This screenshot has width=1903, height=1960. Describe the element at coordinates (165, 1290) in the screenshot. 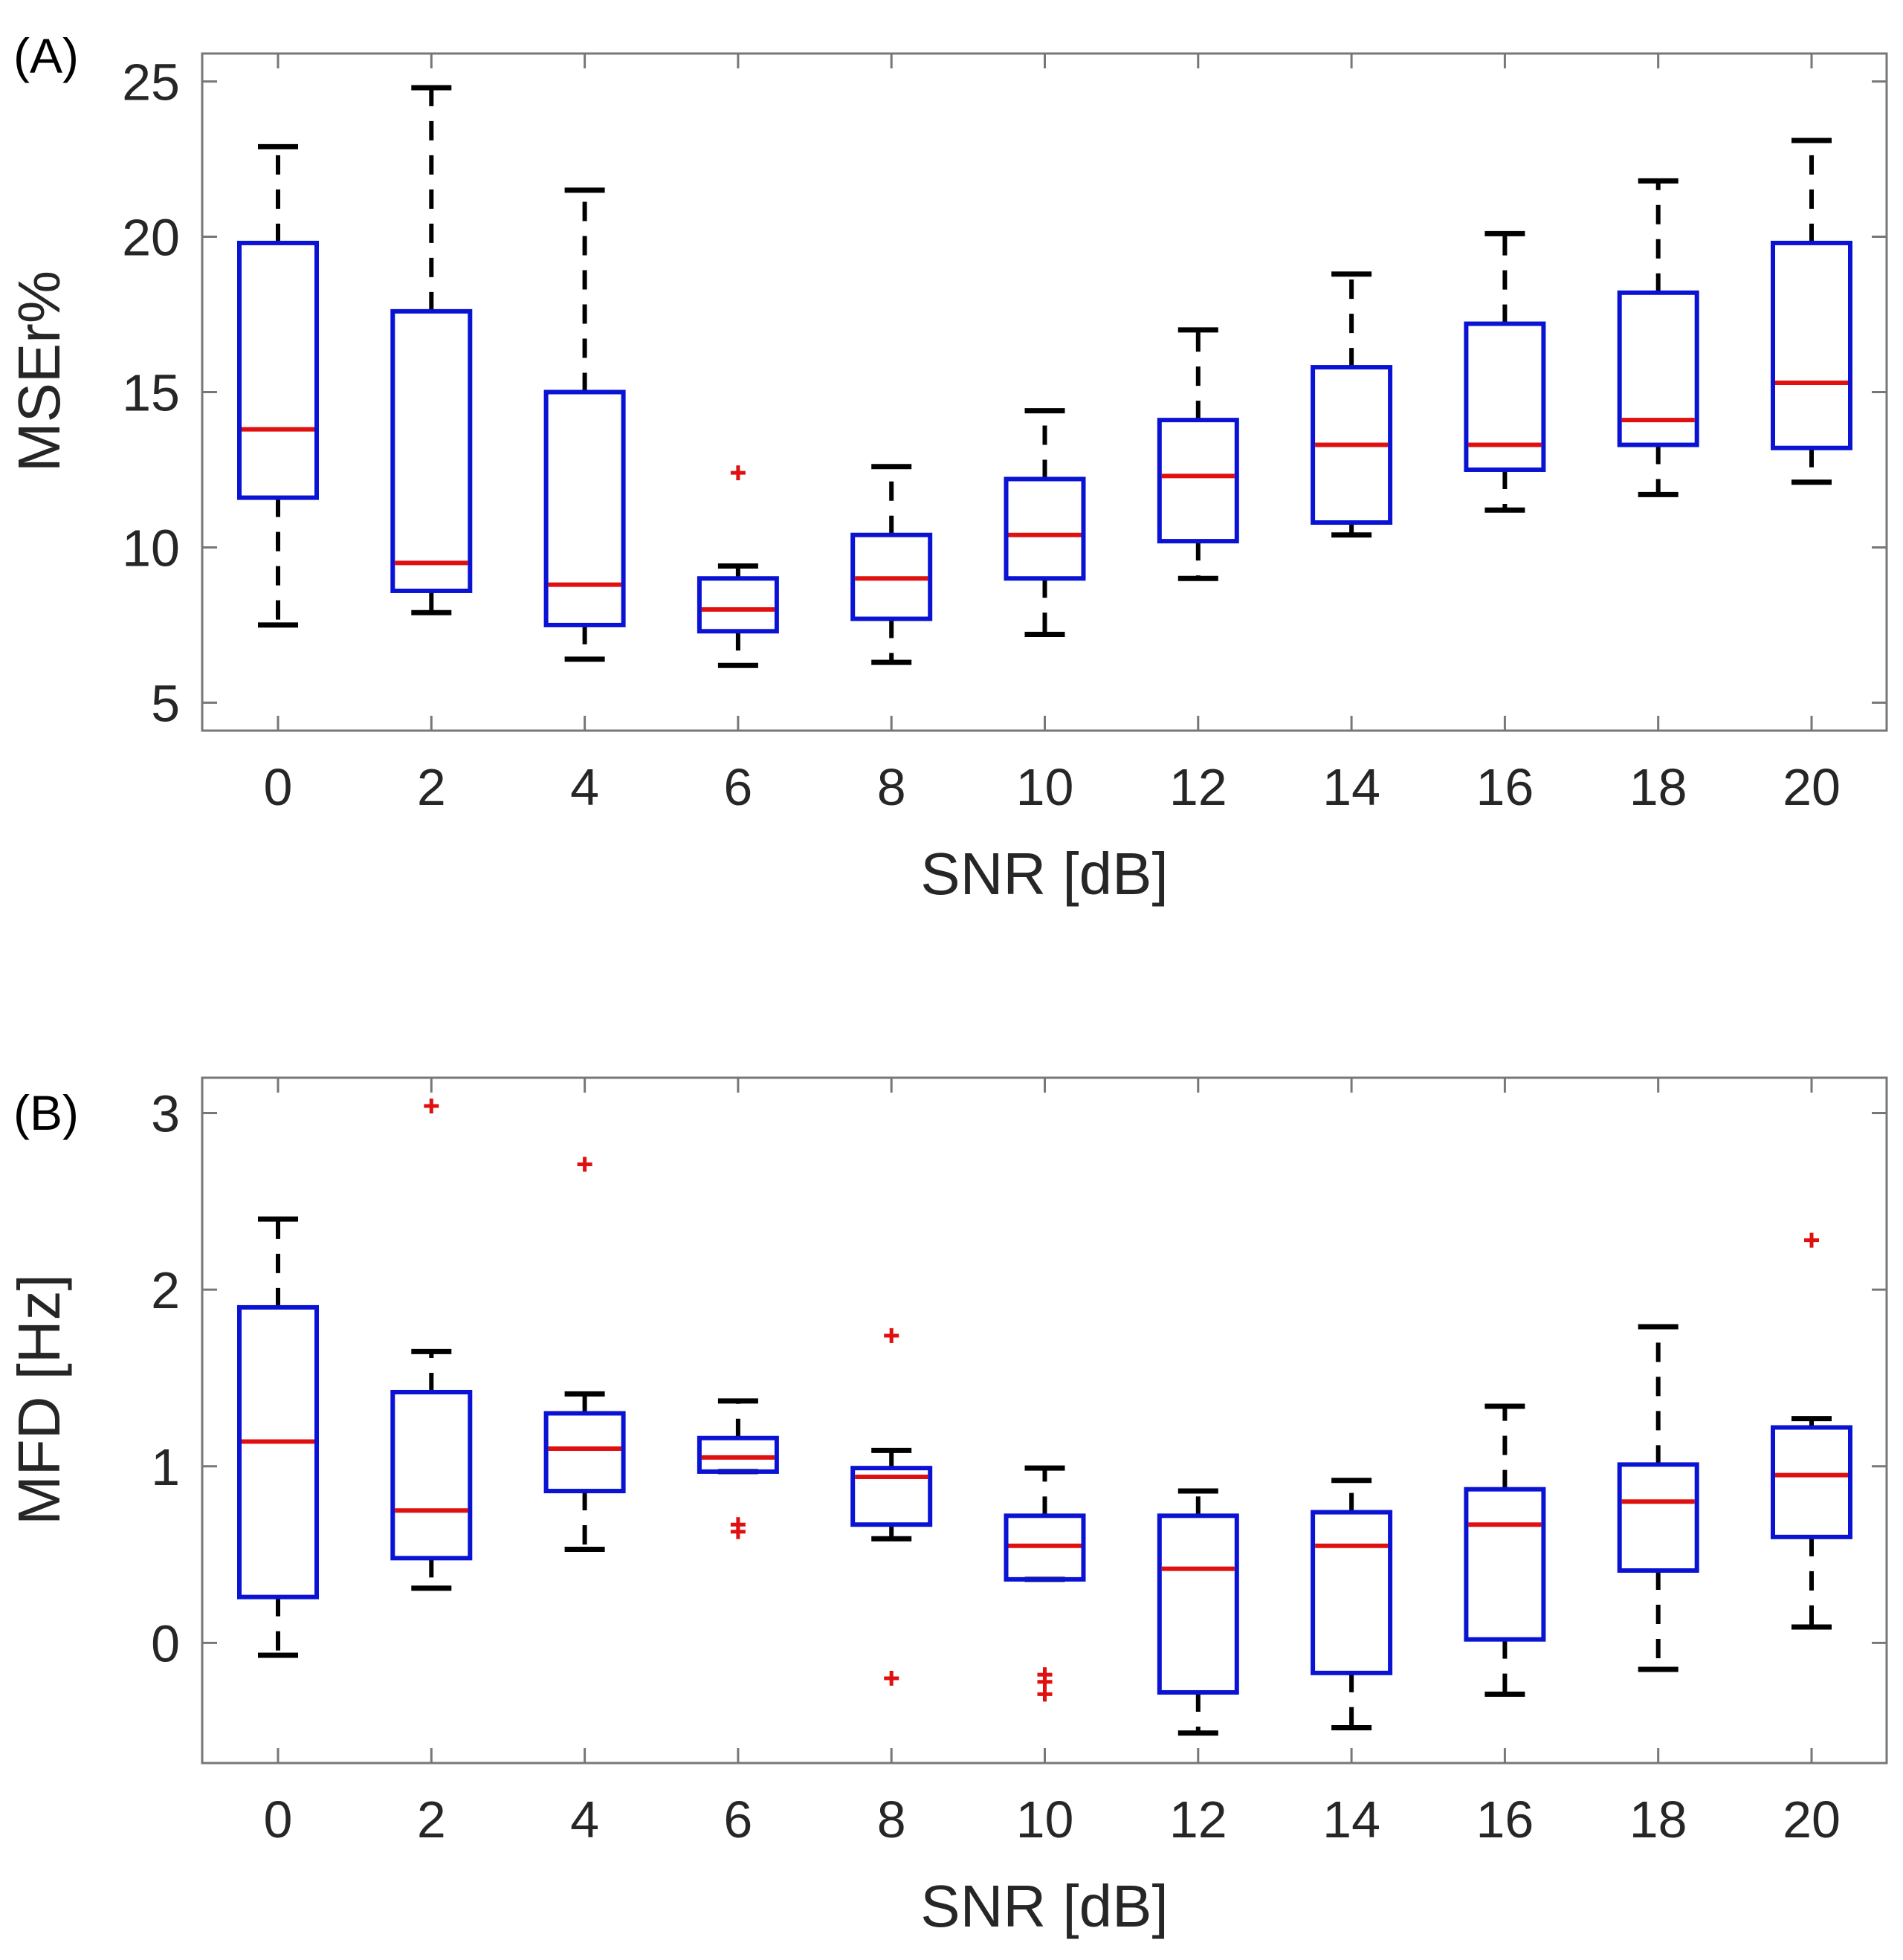

I see `y-tick-label: 2` at that location.